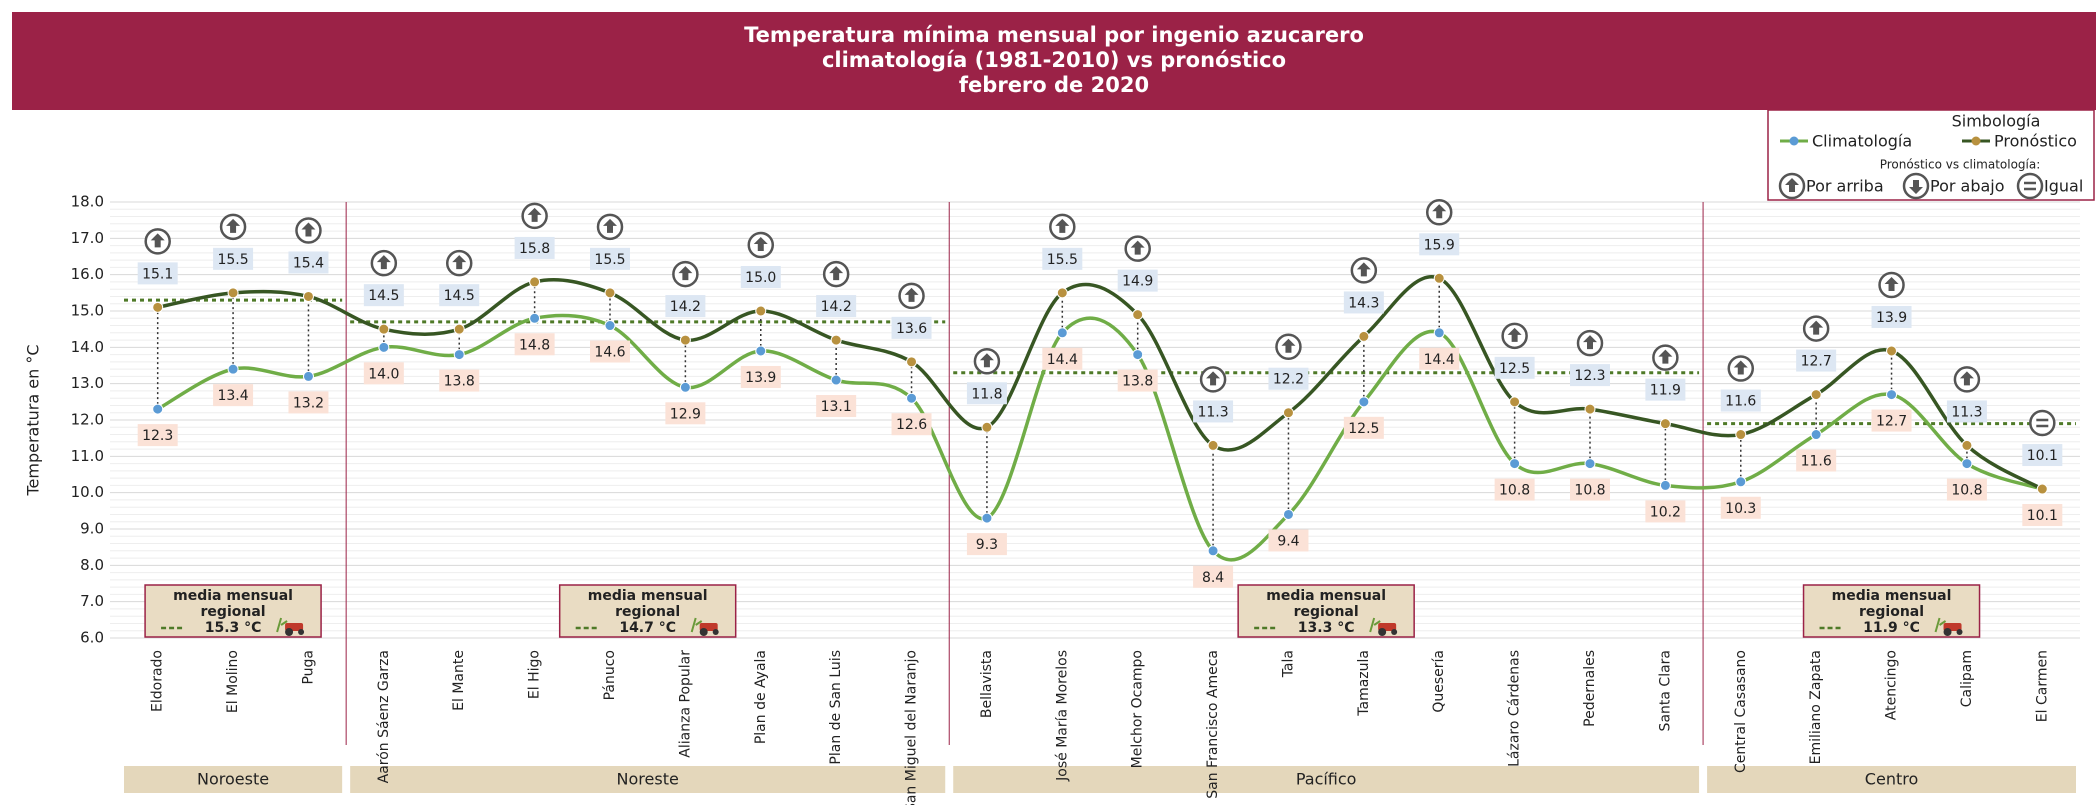  What do you see at coordinates (1845, 186) in the screenshot?
I see `legend-label: Por arriba` at bounding box center [1845, 186].